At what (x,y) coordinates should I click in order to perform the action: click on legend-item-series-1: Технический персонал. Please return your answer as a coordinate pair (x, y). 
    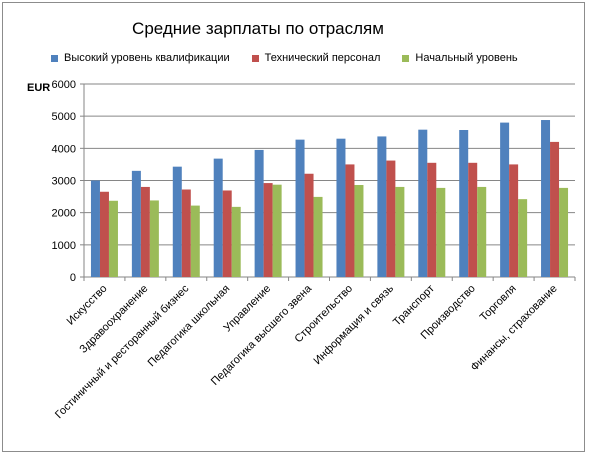
    Looking at the image, I should click on (316, 58).